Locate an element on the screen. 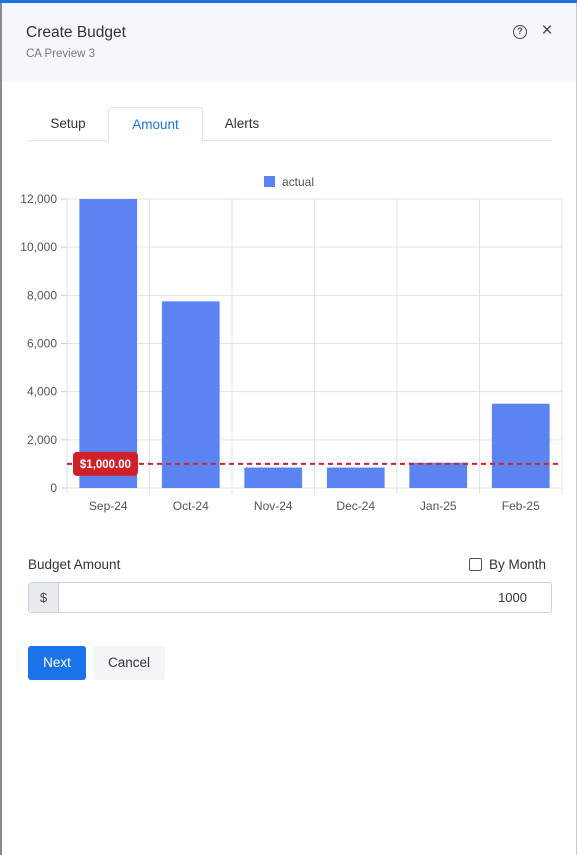  close-icon: × is located at coordinates (547, 30).